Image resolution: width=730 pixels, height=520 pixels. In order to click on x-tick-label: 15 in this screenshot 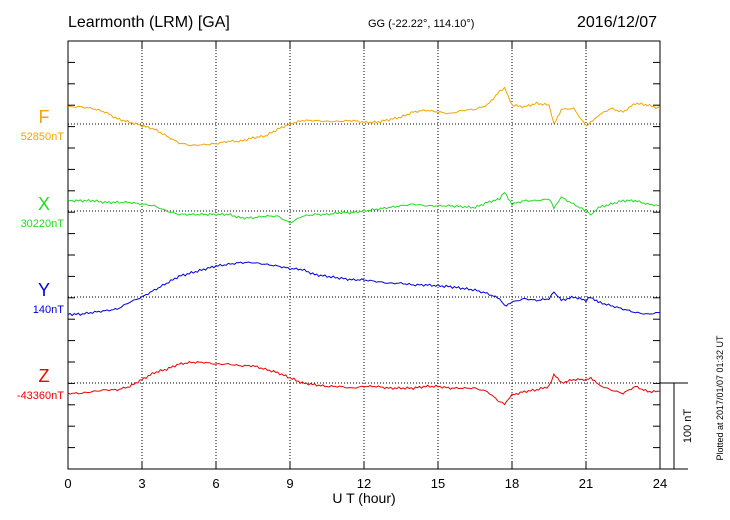, I will do `click(438, 483)`.